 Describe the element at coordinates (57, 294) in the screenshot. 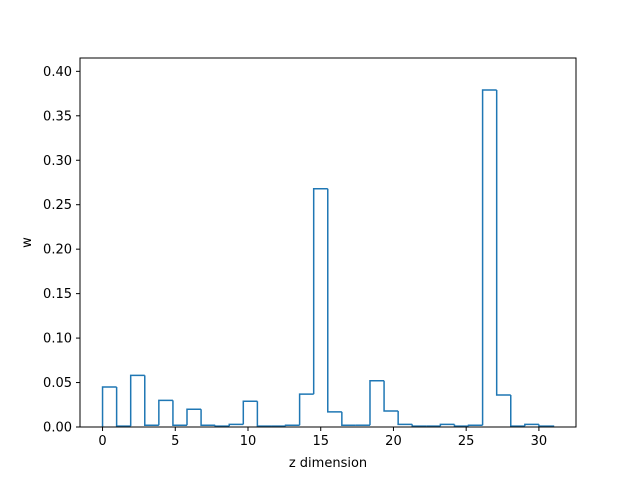

I see `y-tick-label: 0.15` at that location.